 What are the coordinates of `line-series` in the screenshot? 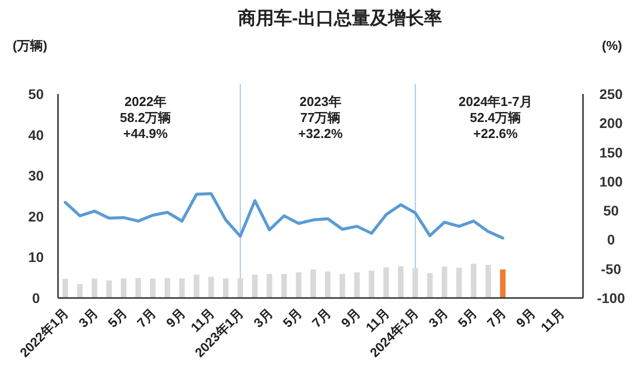 It's located at (284, 216).